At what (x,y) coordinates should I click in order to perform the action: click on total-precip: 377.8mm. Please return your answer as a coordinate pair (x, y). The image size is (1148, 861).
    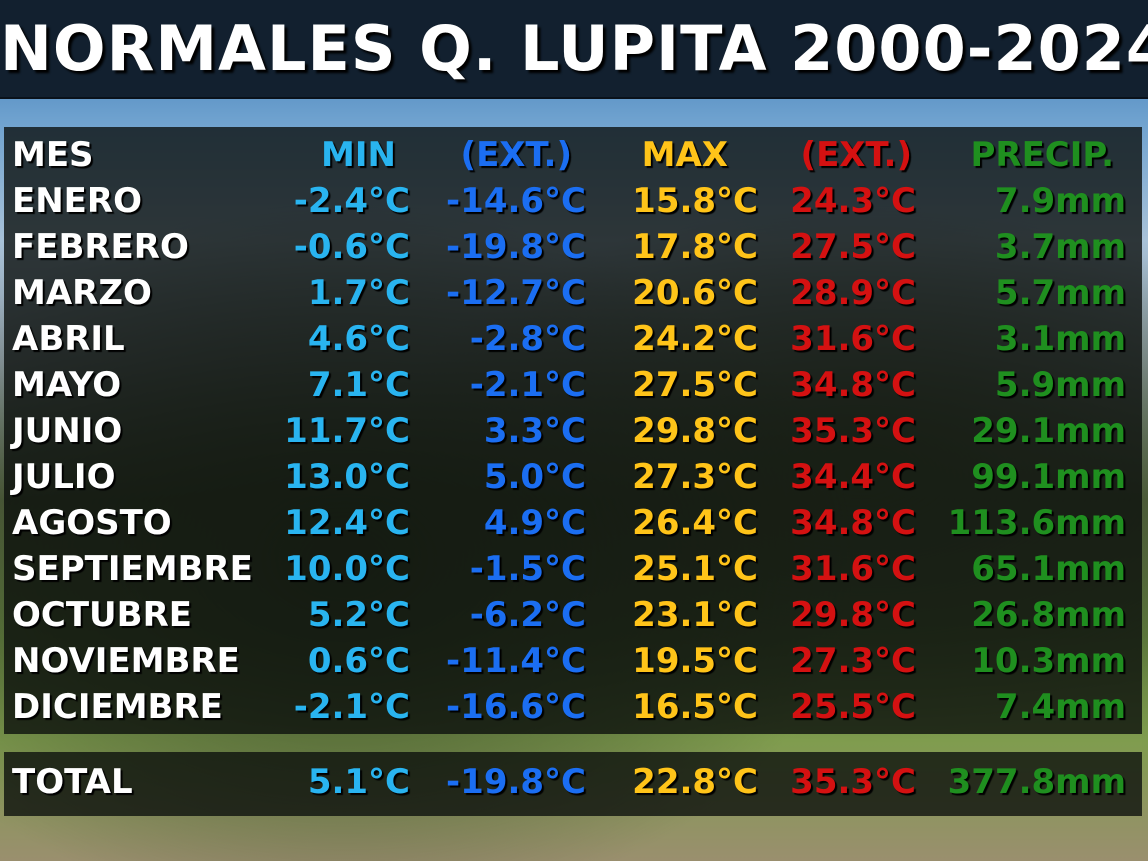
    Looking at the image, I should click on (1036, 782).